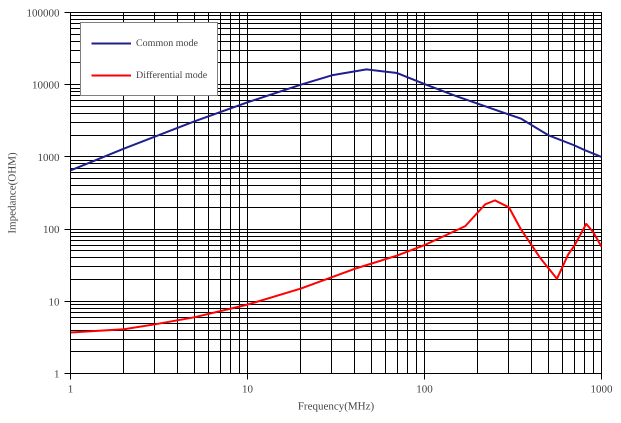  I want to click on y-tick-label: 10, so click(54, 302).